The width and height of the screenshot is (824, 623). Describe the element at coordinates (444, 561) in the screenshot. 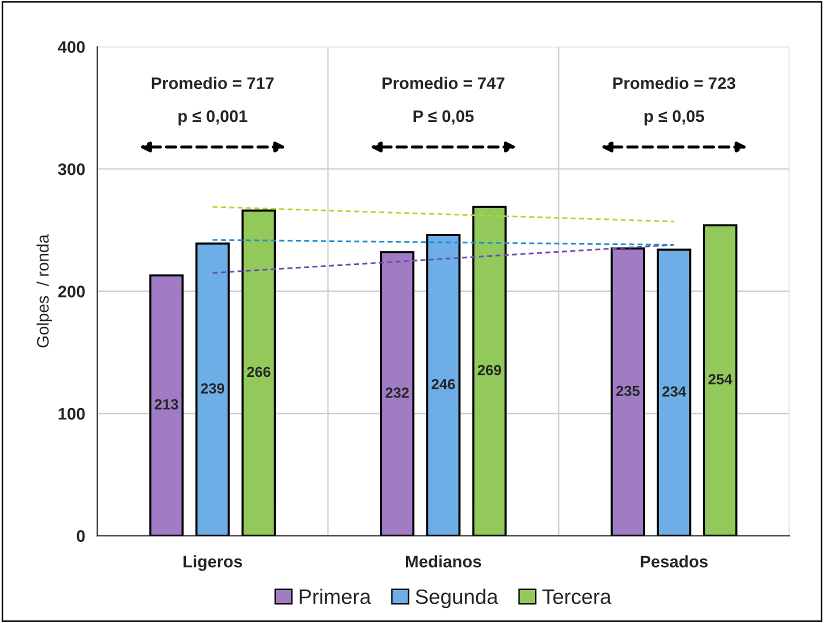

I see `x-tick-label: Medianos` at that location.